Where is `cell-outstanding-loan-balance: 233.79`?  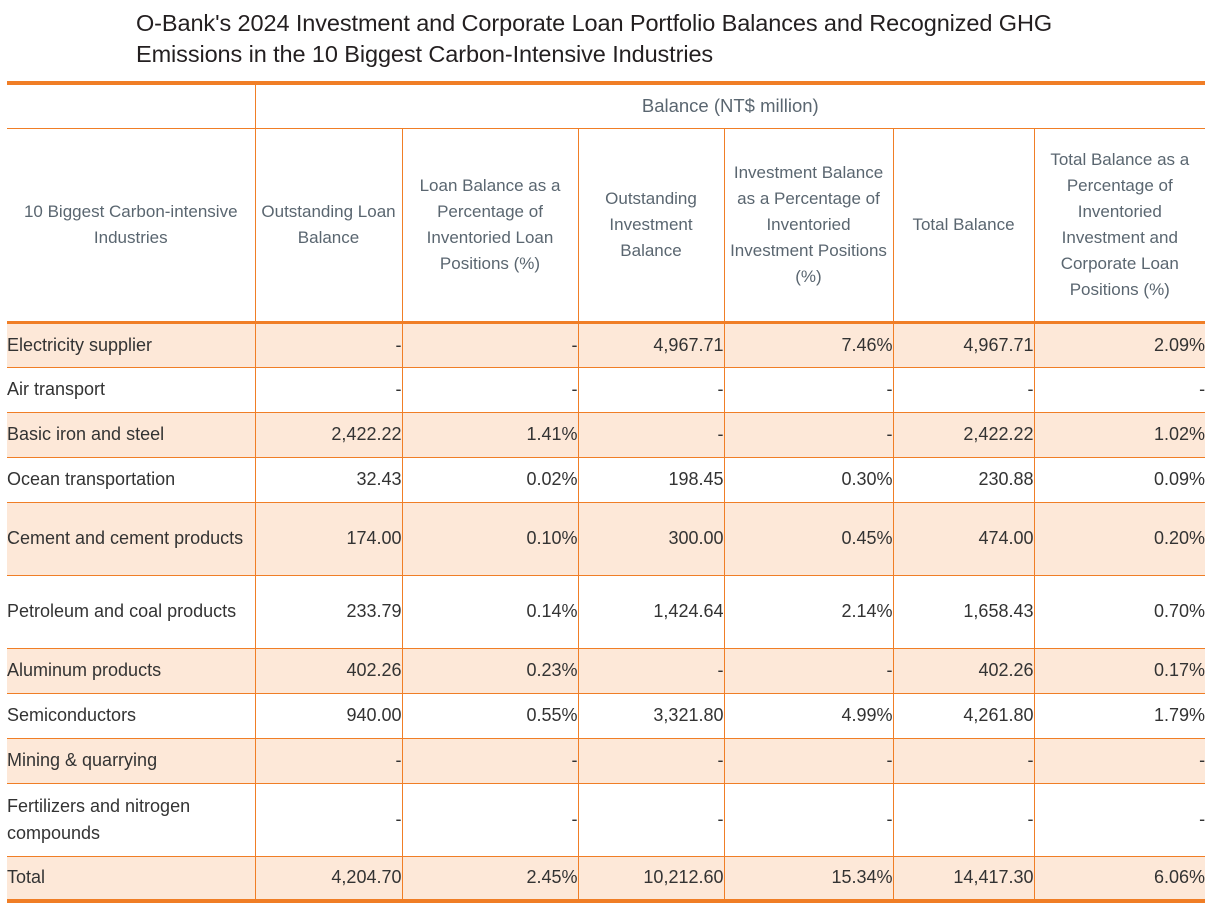 cell-outstanding-loan-balance: 233.79 is located at coordinates (328, 611).